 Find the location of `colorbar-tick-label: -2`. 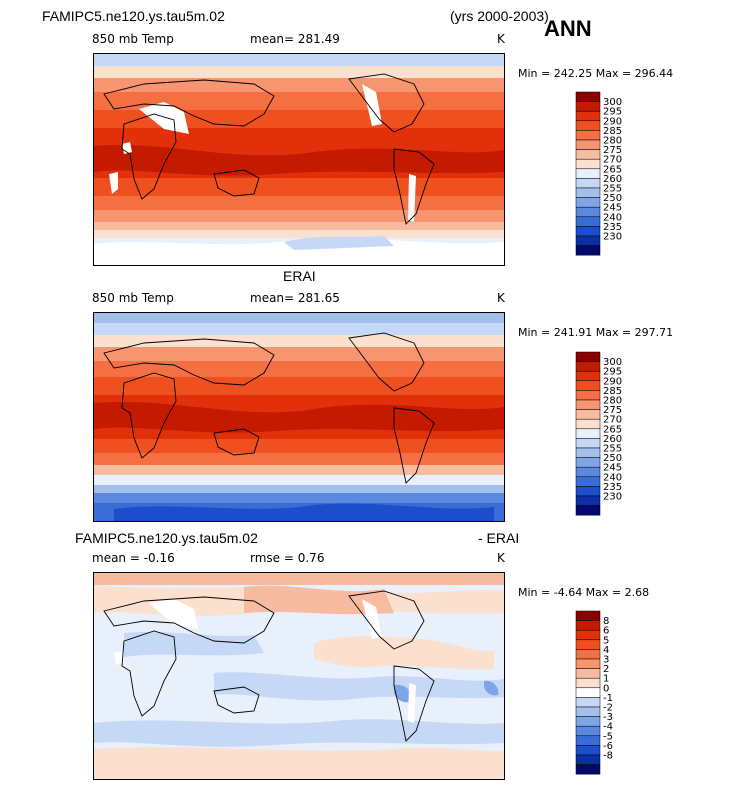

colorbar-tick-label: -2 is located at coordinates (608, 708).